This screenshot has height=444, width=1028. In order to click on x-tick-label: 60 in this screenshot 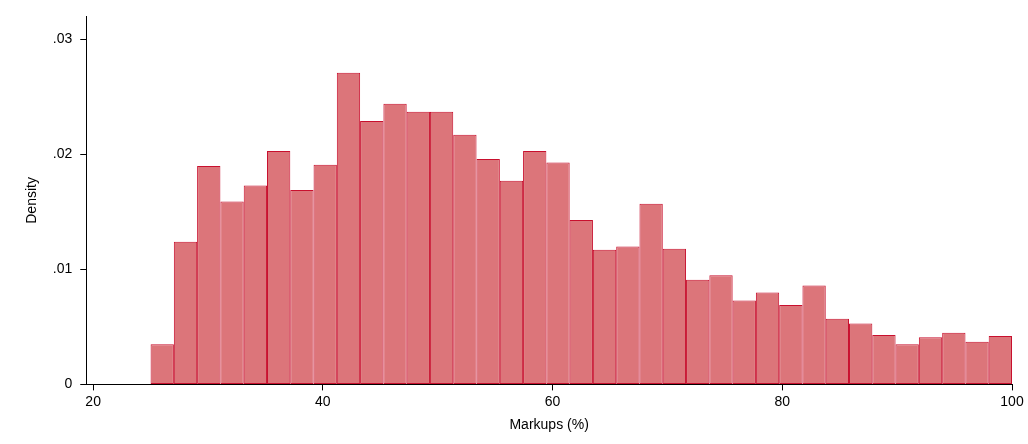, I will do `click(552, 400)`.